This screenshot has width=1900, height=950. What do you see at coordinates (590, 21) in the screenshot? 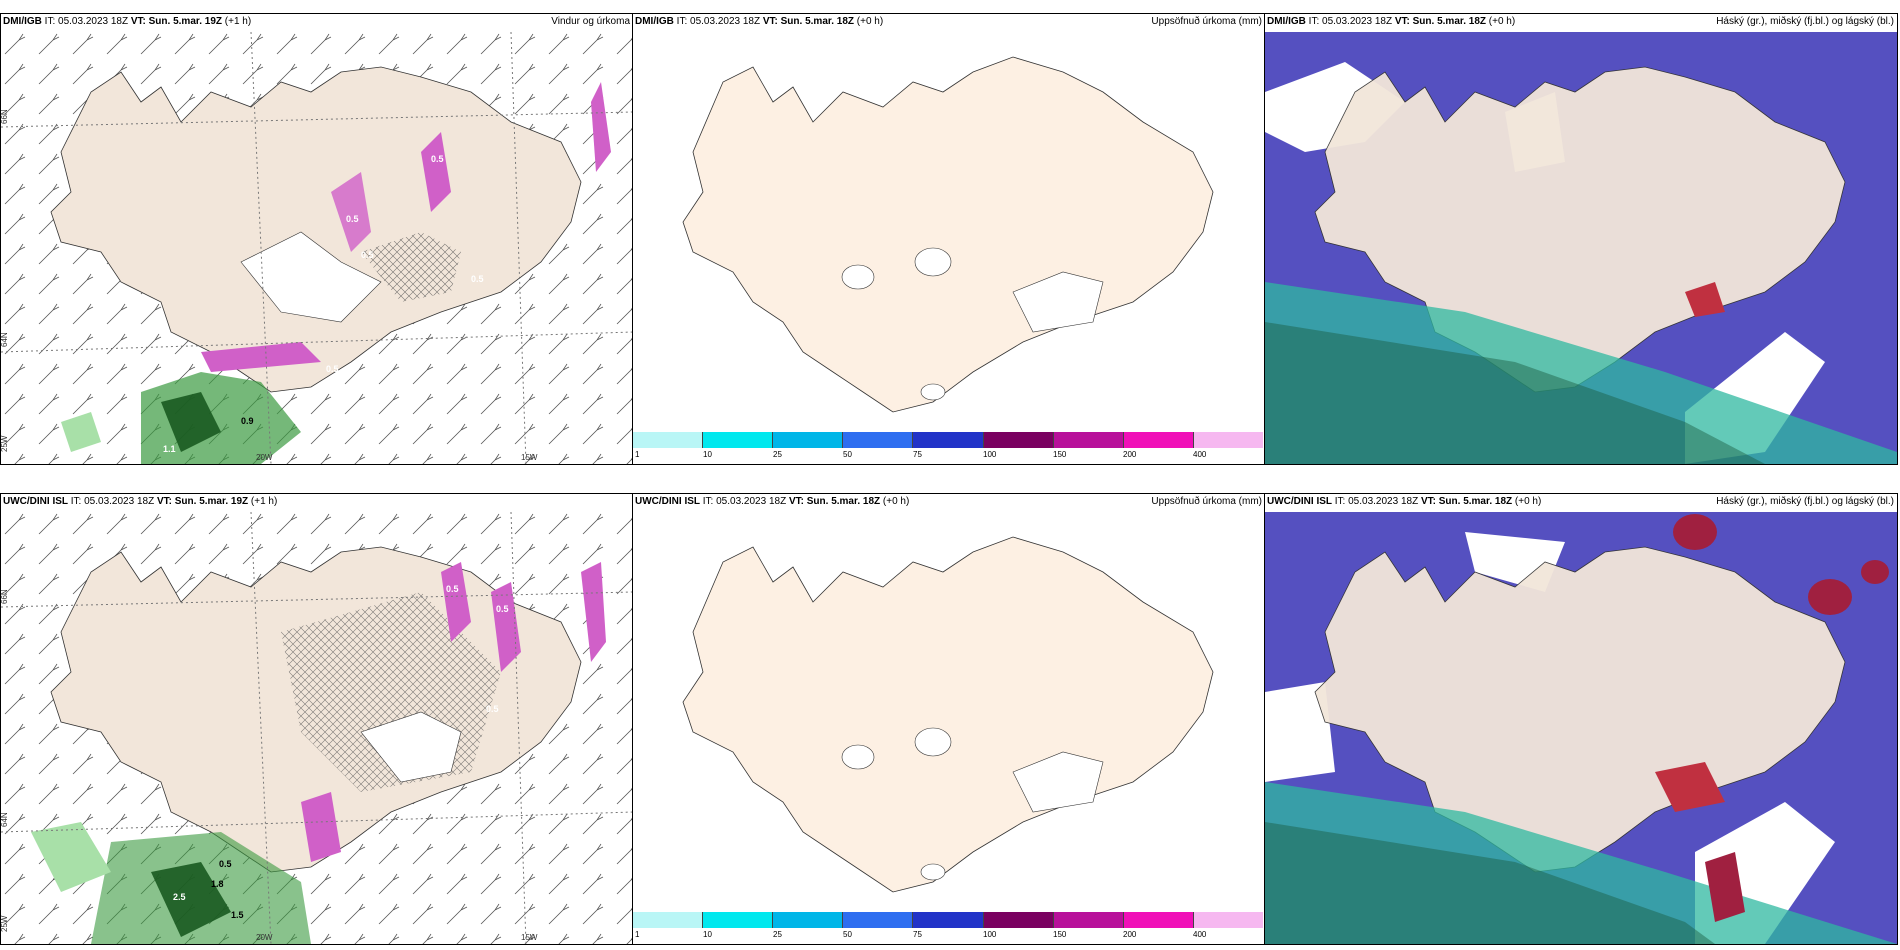
I see `panel-subtitle: Vindur og úrkoma` at bounding box center [590, 21].